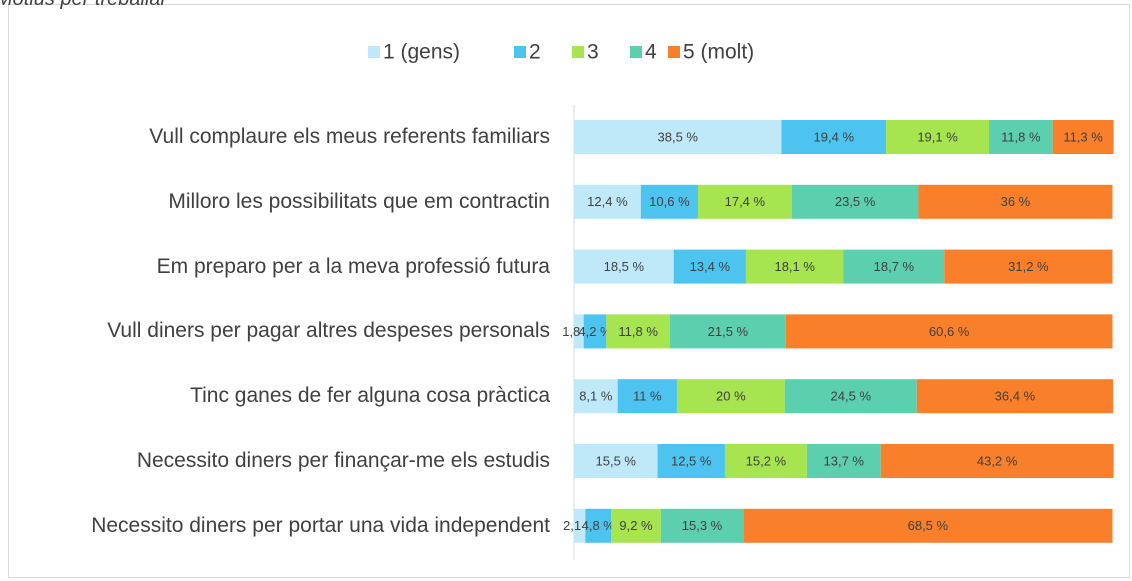 This screenshot has height=581, width=1132. Describe the element at coordinates (593, 52) in the screenshot. I see `legend-label: 3` at that location.